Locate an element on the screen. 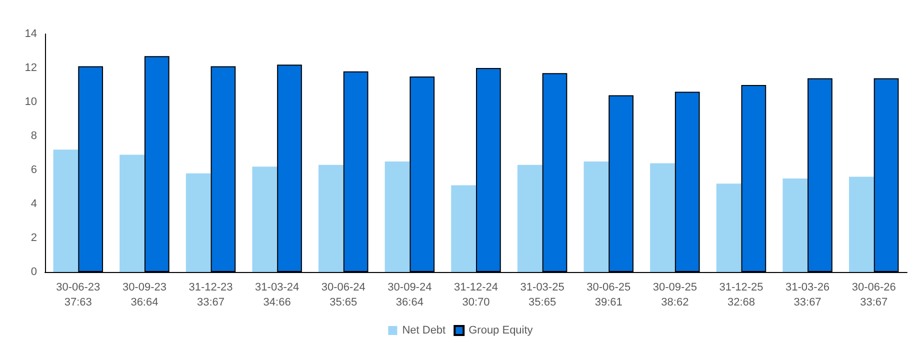 Image resolution: width=921 pixels, height=345 pixels. x-tick-label: 30-06-26 33:67 is located at coordinates (874, 295).